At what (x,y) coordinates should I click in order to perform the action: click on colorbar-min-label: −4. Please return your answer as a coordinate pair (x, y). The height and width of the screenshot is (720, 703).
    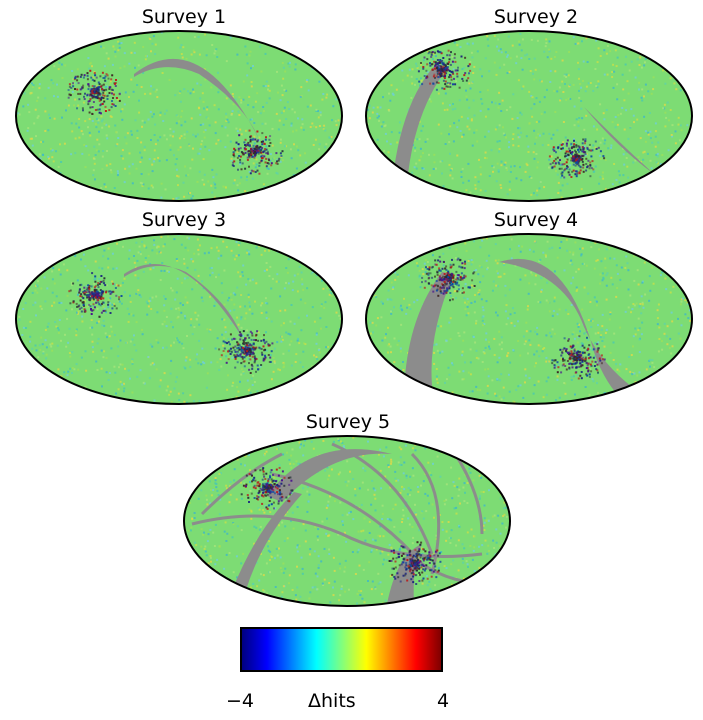
    Looking at the image, I should click on (240, 701).